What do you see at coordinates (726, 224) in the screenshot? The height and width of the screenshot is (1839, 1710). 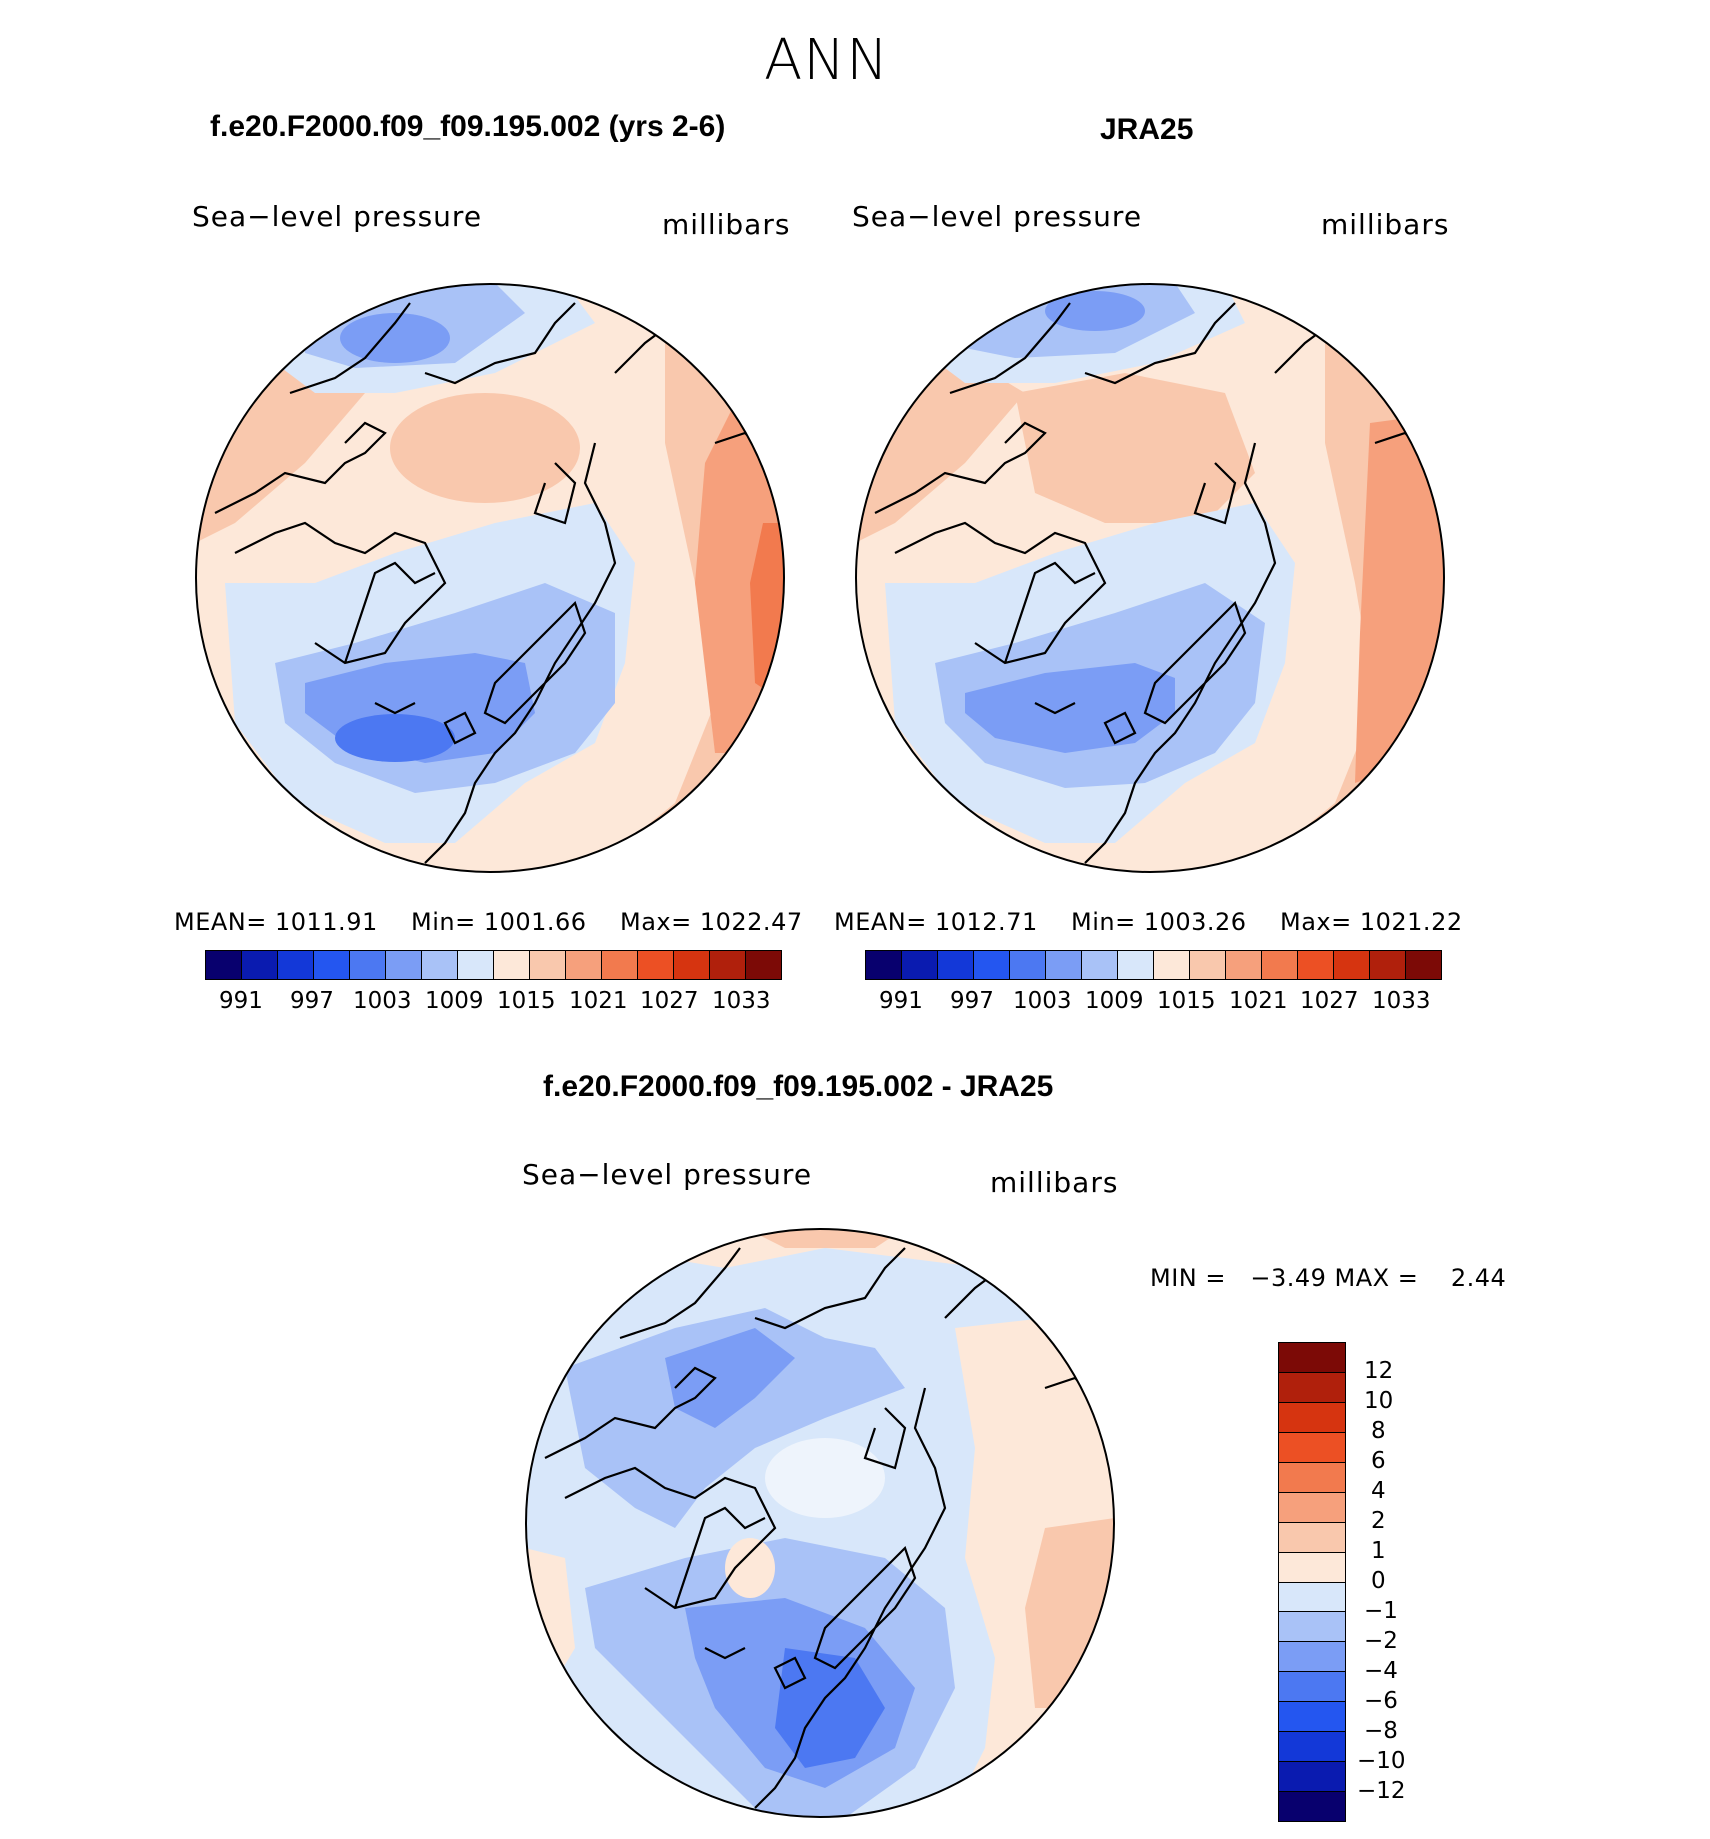 I see `model-units-label: millibars` at bounding box center [726, 224].